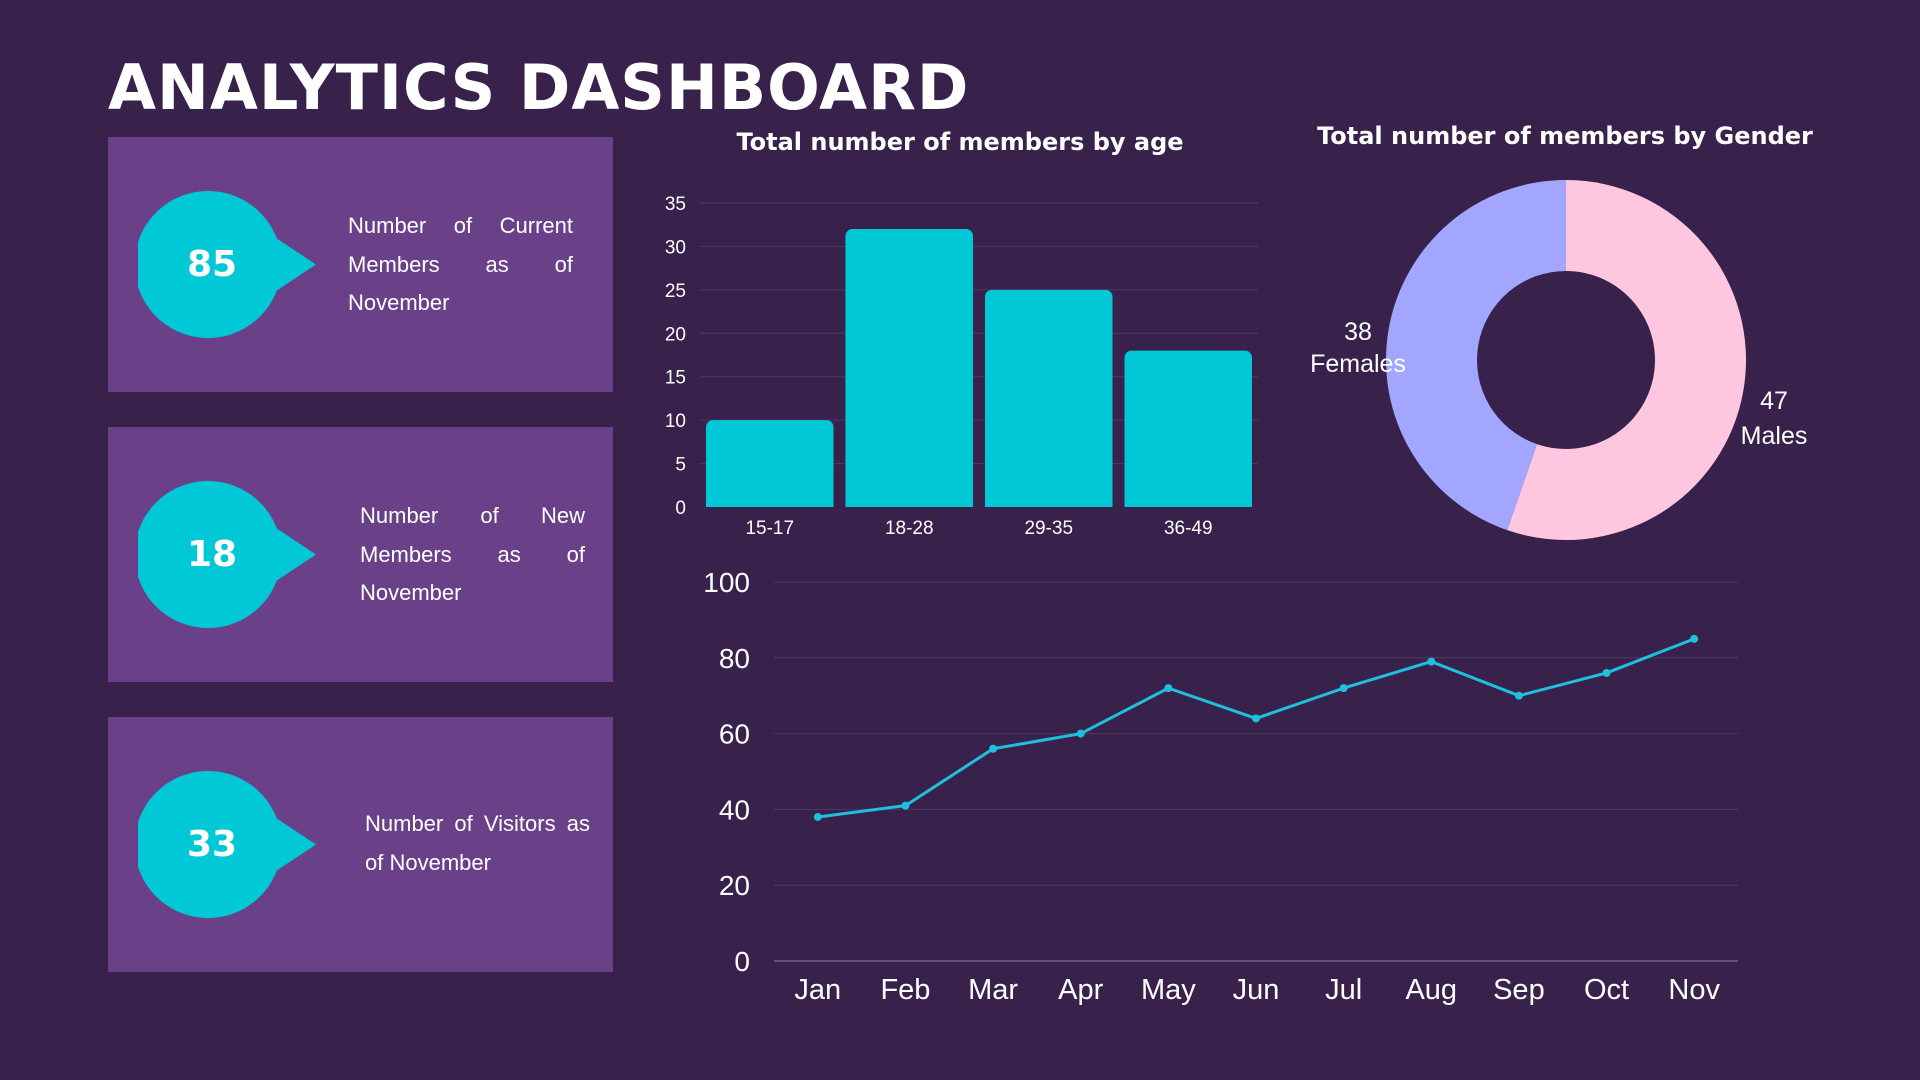  I want to click on kpi-card-new-members: 18 Number of New Members as of November, so click(360, 554).